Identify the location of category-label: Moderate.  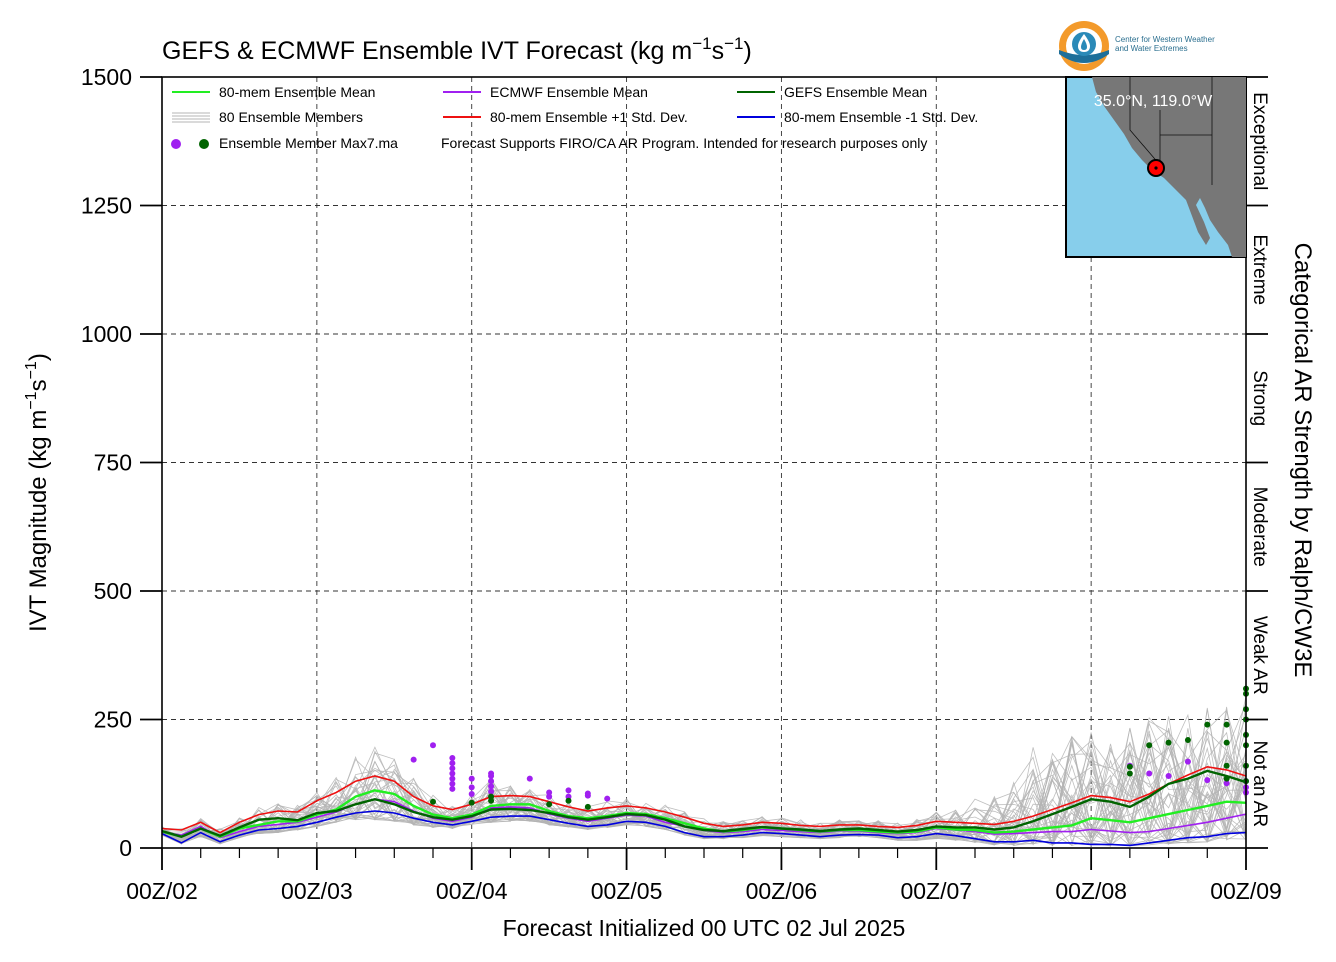
(1259, 527).